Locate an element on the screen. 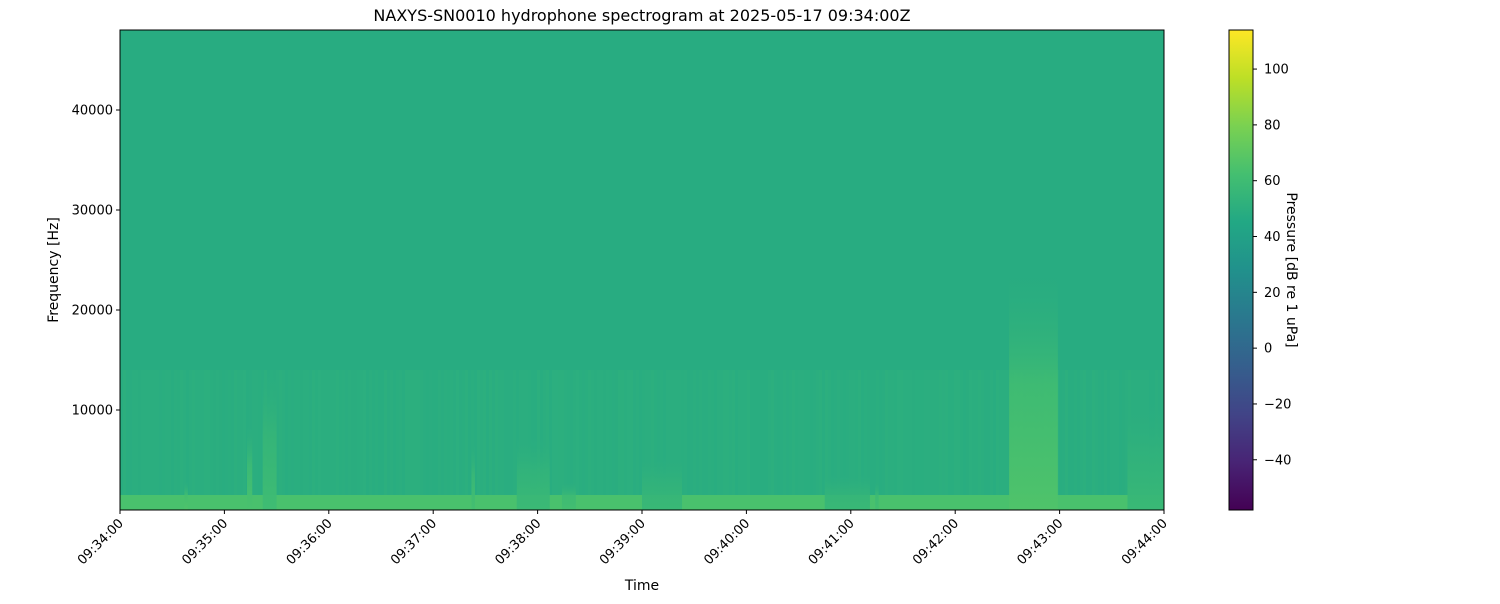  x-tick-label: 09:42:00 is located at coordinates (936, 542).